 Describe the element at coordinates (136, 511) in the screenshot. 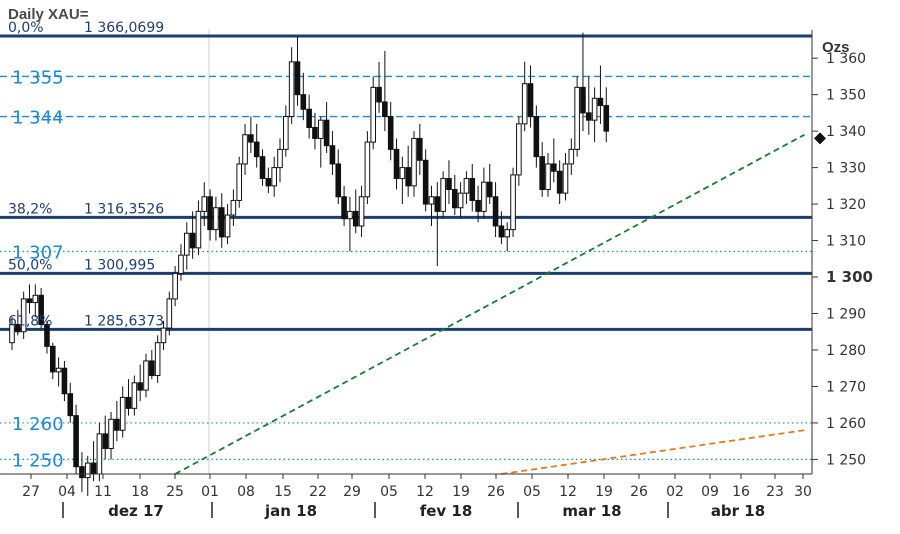

I see `month-label: dez 17` at that location.